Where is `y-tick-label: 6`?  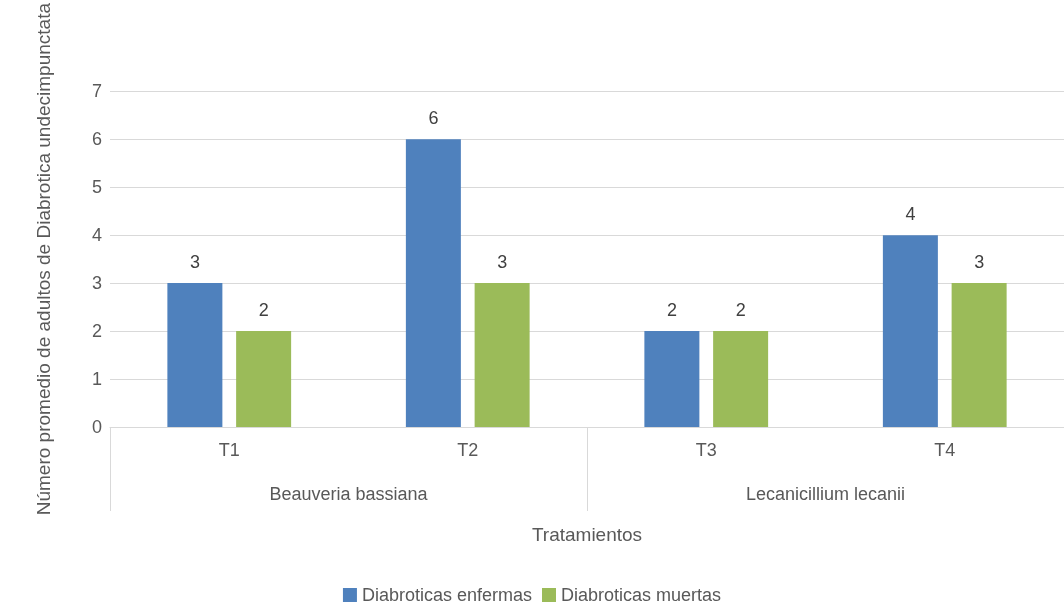 y-tick-label: 6 is located at coordinates (96, 139).